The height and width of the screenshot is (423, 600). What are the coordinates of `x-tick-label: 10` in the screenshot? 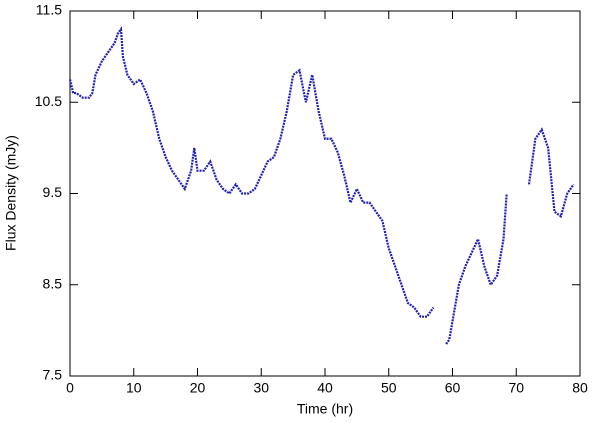 It's located at (134, 388).